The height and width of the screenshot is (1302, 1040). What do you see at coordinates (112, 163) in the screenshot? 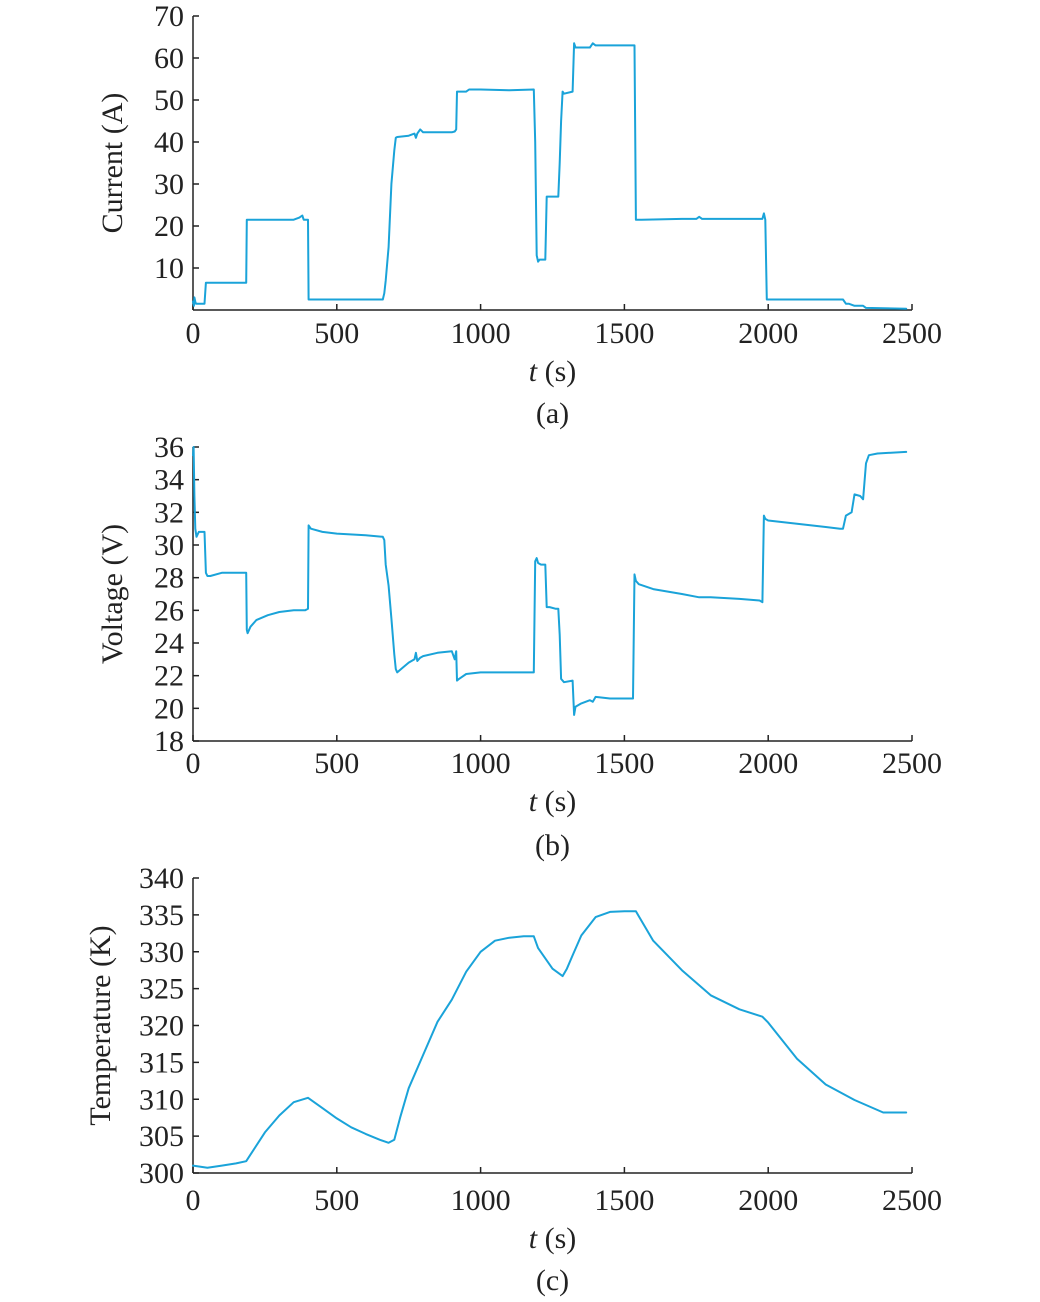
I see `y-axis-label: Current (A)` at bounding box center [112, 163].